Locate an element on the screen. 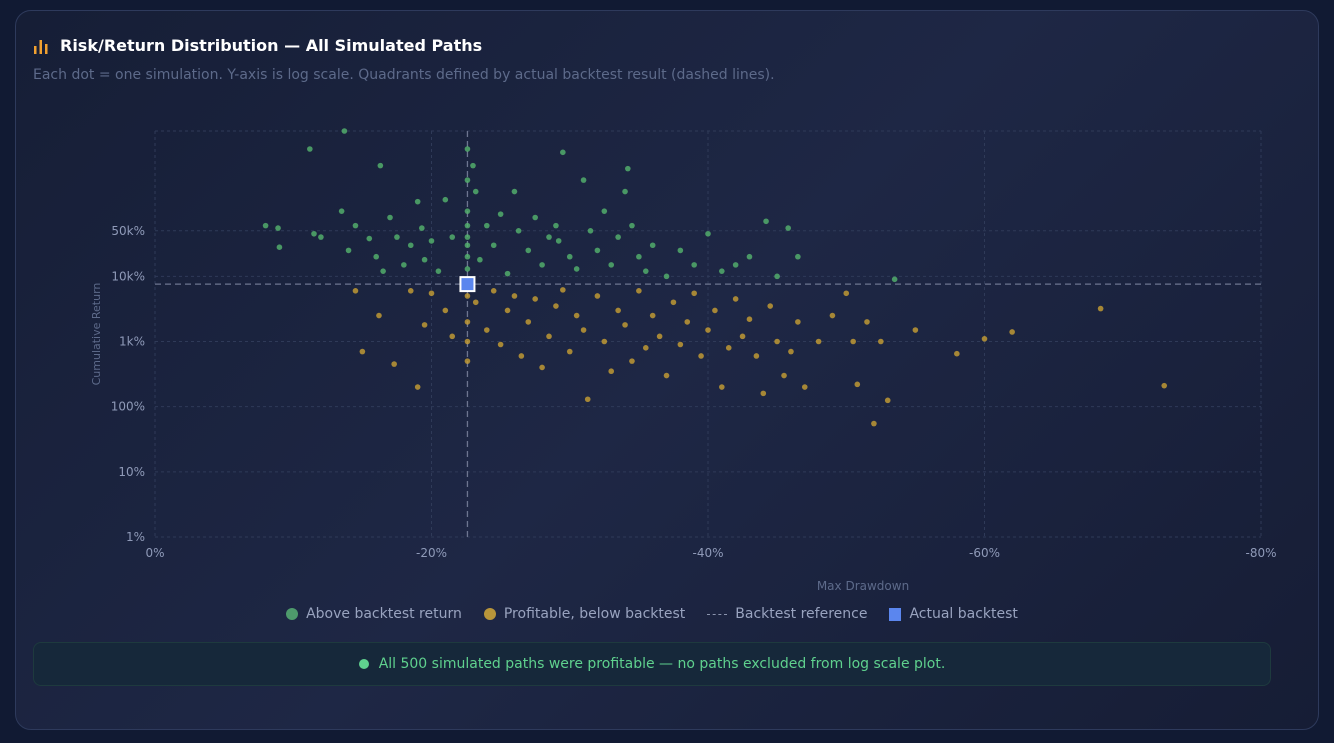  status-dot-icon is located at coordinates (363, 664).